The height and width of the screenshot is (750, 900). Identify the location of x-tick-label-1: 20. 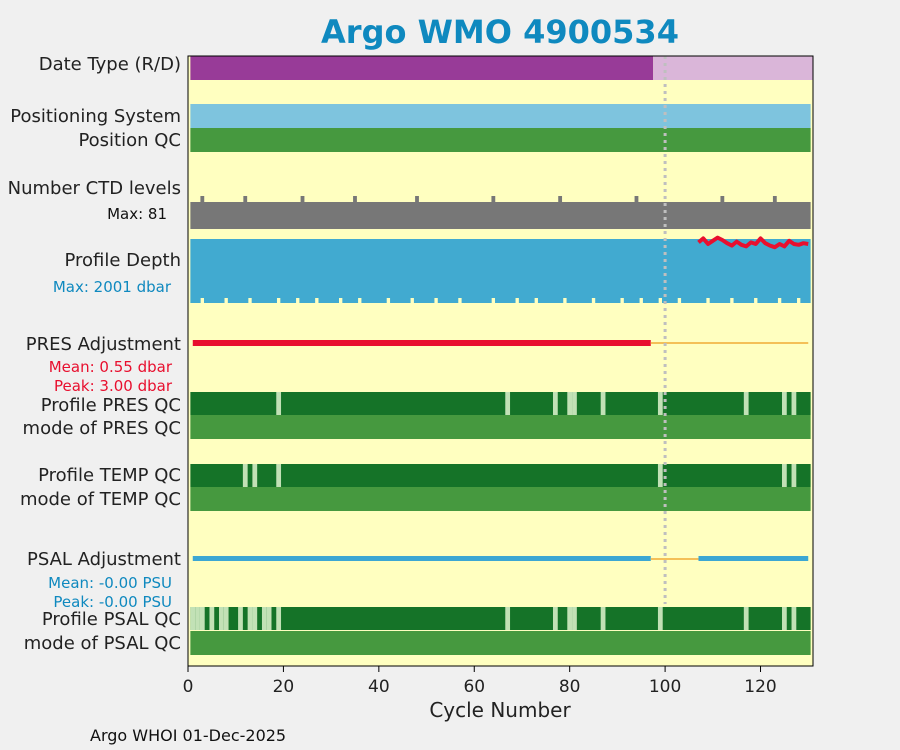
(284, 687).